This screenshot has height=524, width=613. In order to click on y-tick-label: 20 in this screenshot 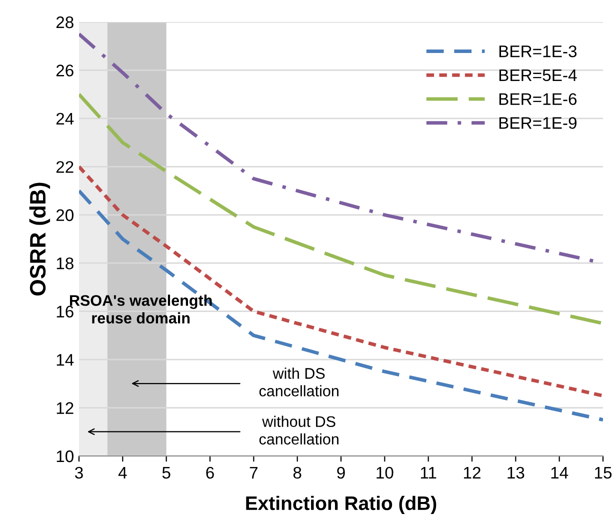, I will do `click(65, 215)`.